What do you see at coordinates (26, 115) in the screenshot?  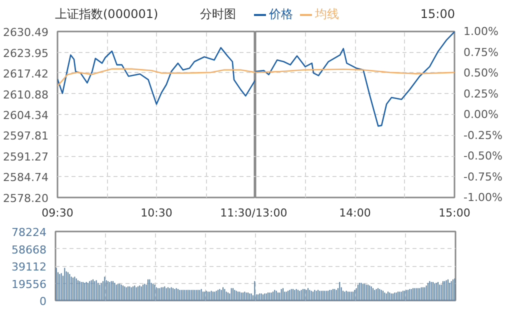 I see `y-tick-label: 2604.34` at bounding box center [26, 115].